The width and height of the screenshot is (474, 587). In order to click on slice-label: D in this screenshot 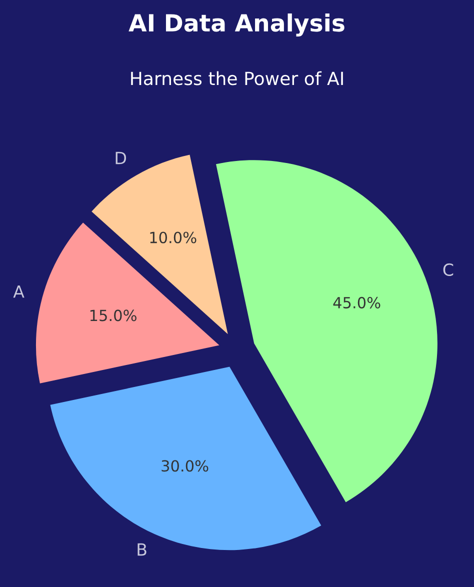, I will do `click(121, 158)`.